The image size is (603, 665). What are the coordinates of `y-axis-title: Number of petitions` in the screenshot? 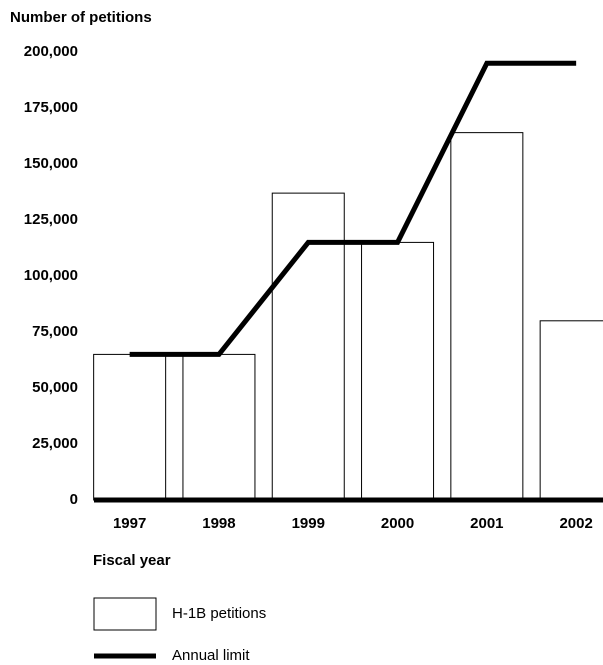 It's located at (81, 17).